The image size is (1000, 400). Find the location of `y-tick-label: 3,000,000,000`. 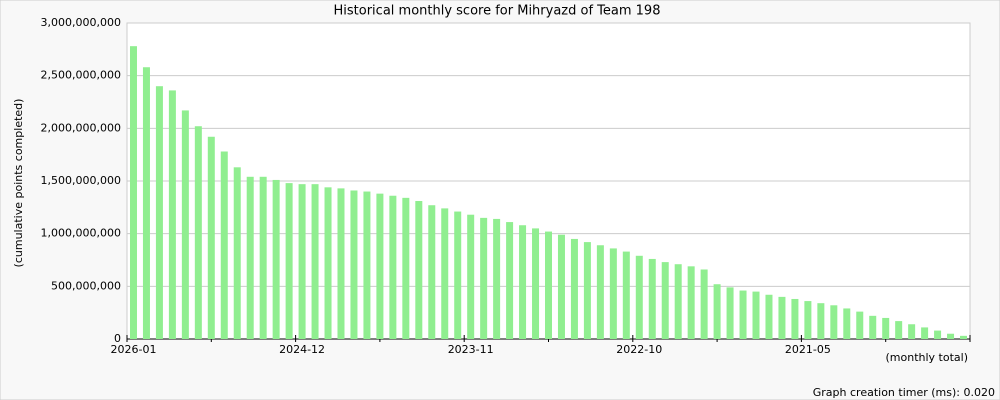

y-tick-label: 3,000,000,000 is located at coordinates (81, 22).